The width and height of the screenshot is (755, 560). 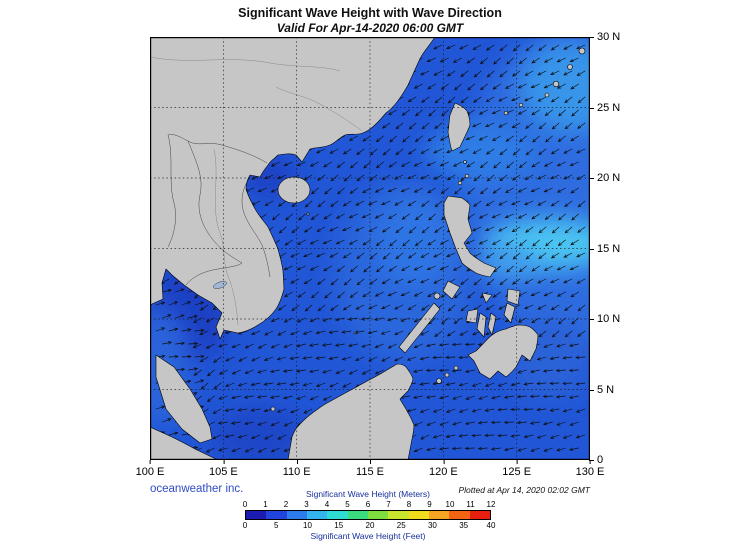 I want to click on feet-tick: 5, so click(x=276, y=525).